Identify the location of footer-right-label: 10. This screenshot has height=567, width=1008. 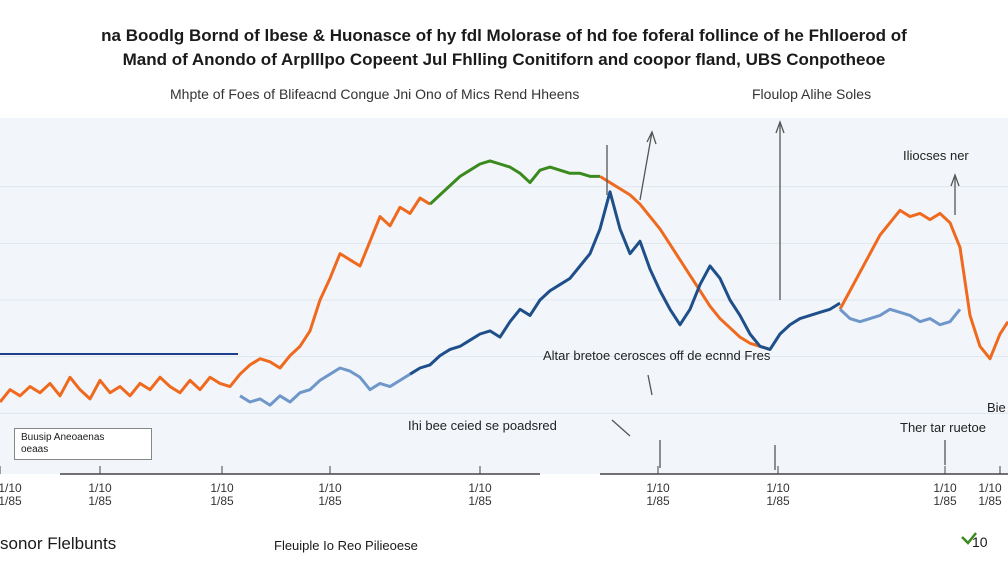
(980, 542).